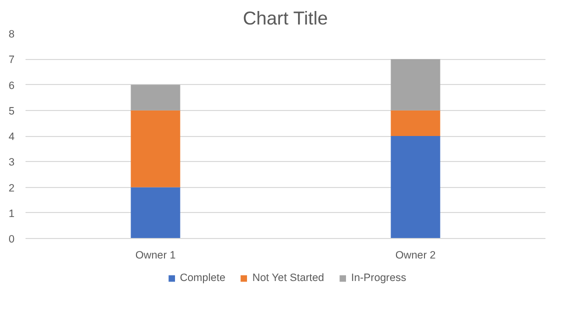  What do you see at coordinates (11, 86) in the screenshot?
I see `y-tick-label: 6` at bounding box center [11, 86].